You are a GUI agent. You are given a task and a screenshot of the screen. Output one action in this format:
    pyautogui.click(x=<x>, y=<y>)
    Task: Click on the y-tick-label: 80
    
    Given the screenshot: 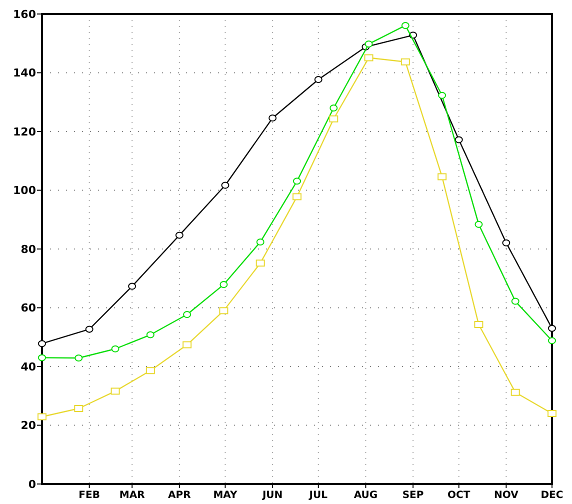 What is the action you would take?
    pyautogui.click(x=28, y=249)
    